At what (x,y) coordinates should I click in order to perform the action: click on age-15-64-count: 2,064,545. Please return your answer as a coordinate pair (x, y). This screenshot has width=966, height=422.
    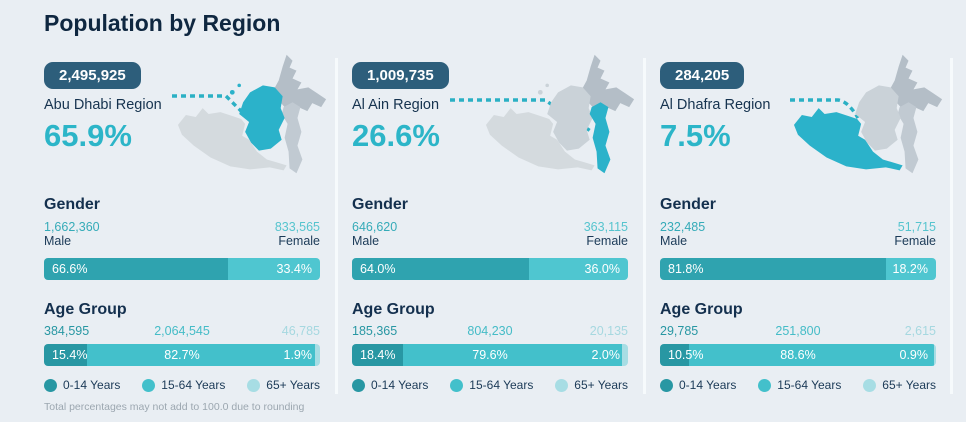
    Looking at the image, I should click on (182, 331).